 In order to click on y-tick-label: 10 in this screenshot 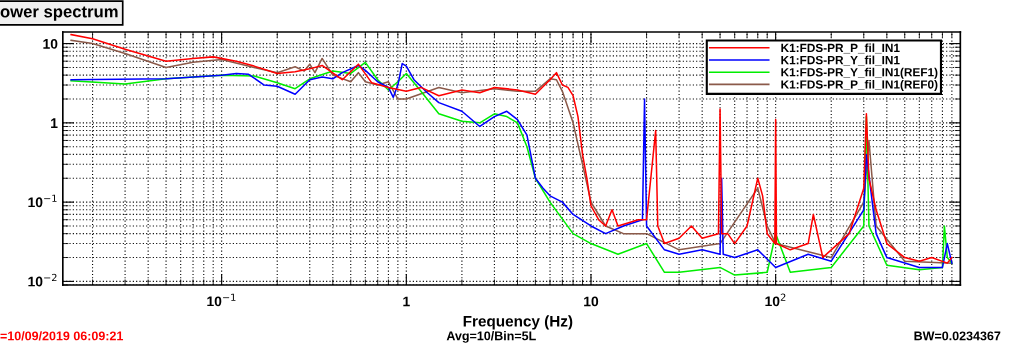, I will do `click(50, 43)`.